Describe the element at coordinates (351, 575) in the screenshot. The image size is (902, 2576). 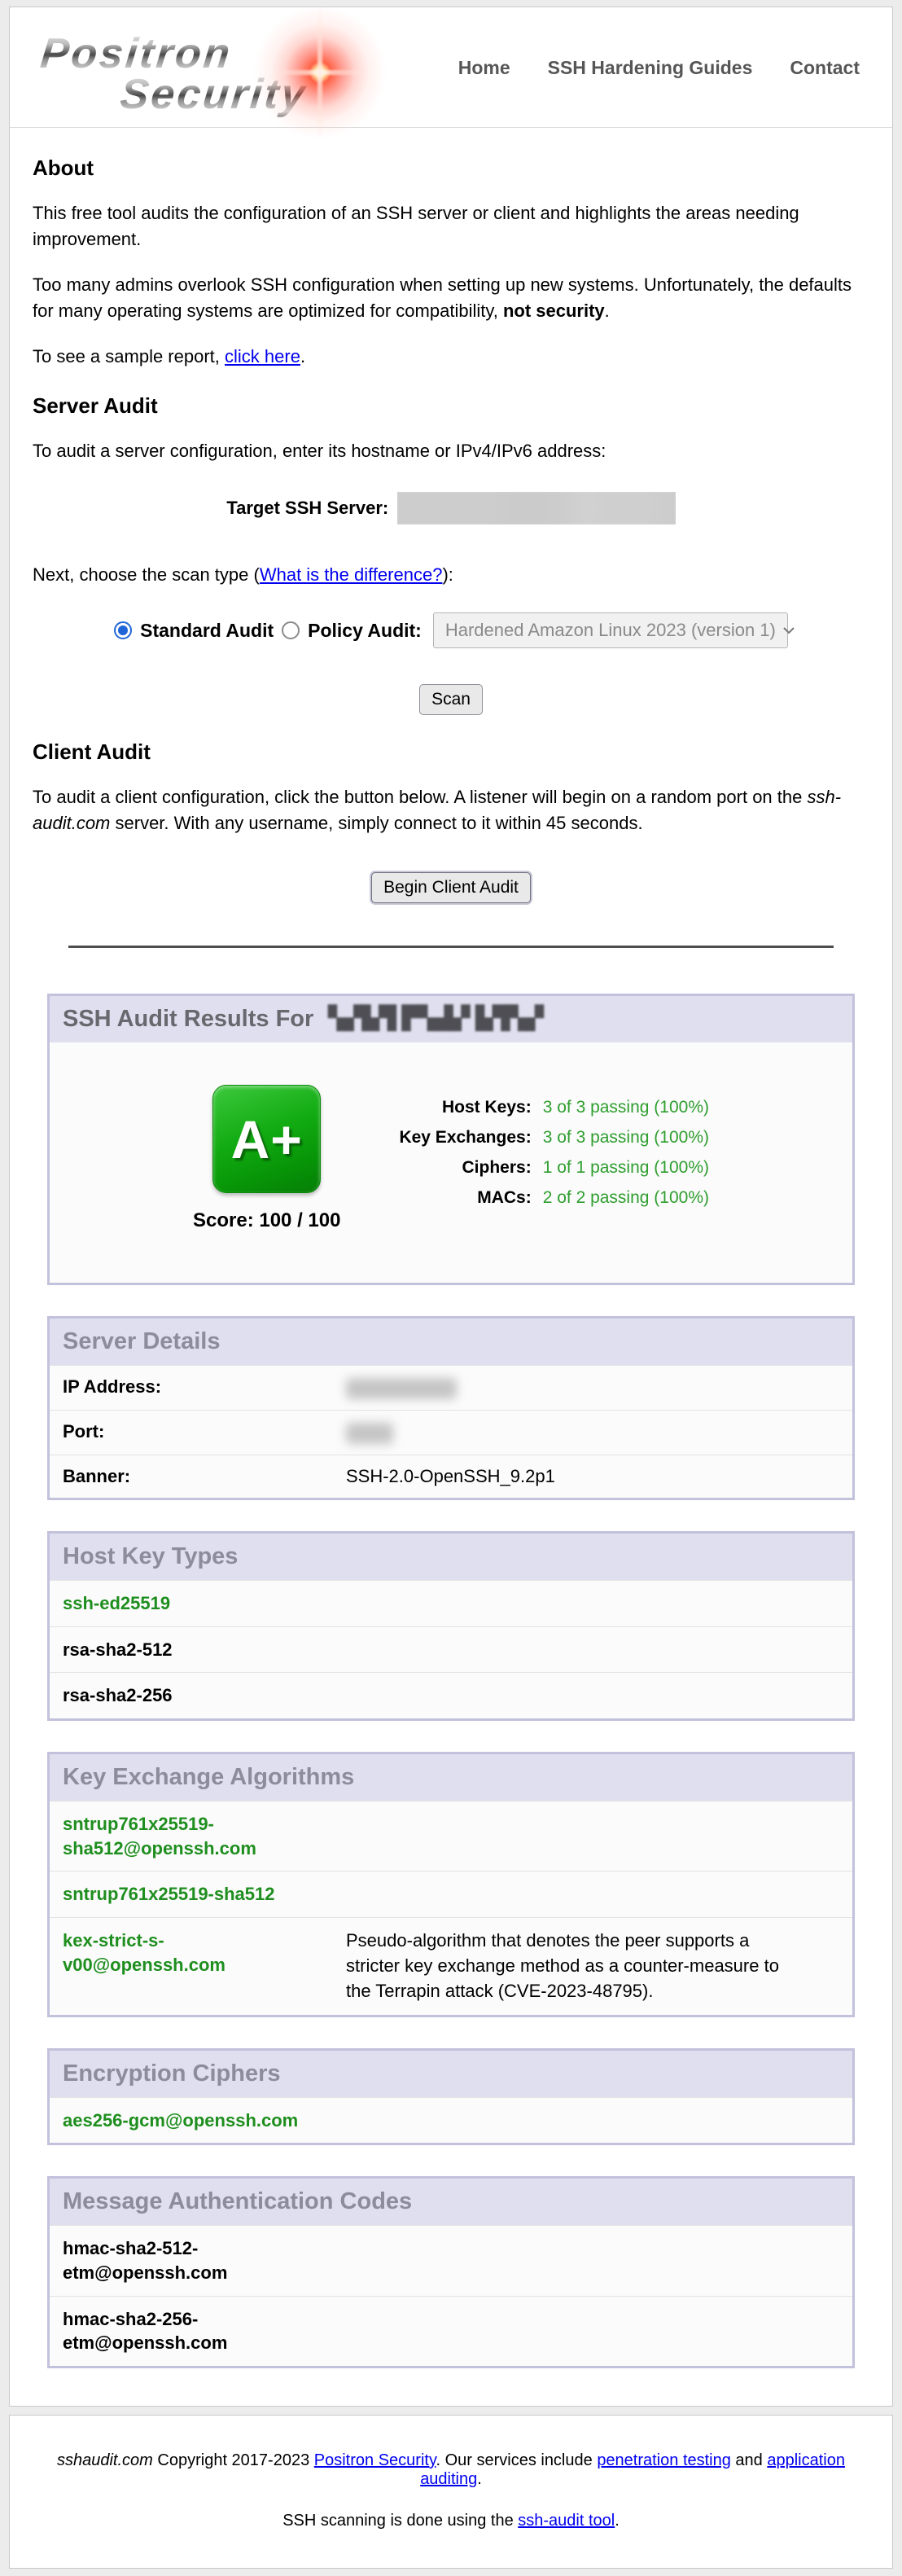
I see `scan-type-difference-link: What is the difference?` at that location.